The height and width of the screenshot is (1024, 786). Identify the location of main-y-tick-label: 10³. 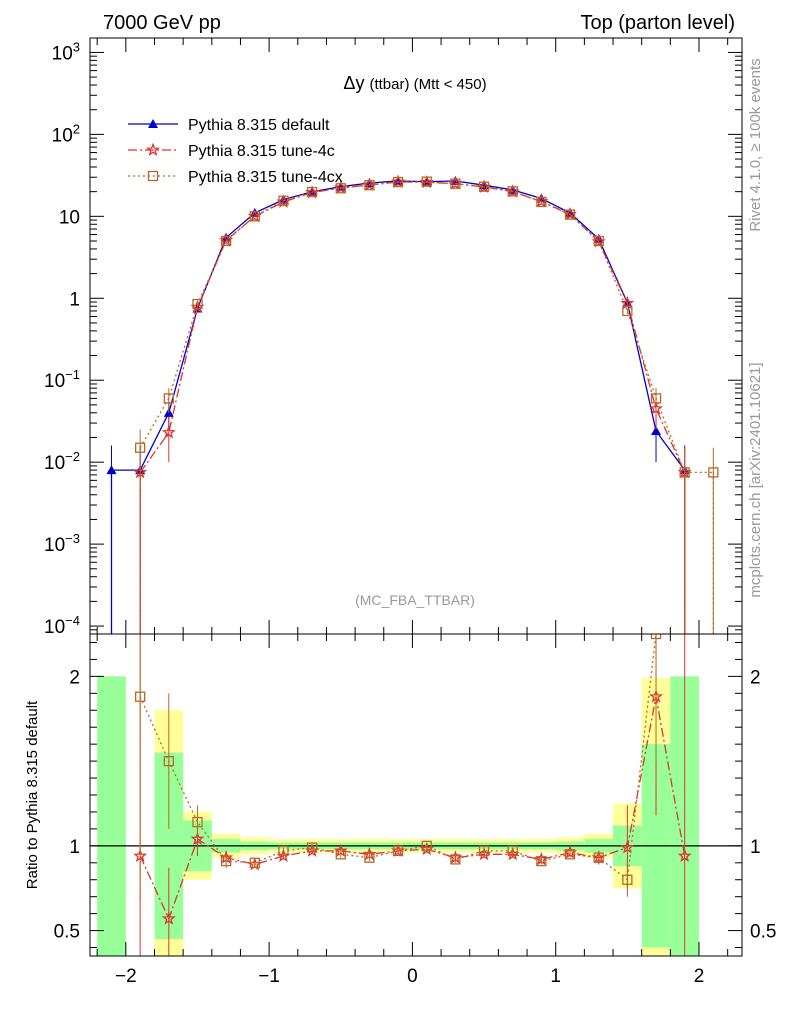
(66, 51).